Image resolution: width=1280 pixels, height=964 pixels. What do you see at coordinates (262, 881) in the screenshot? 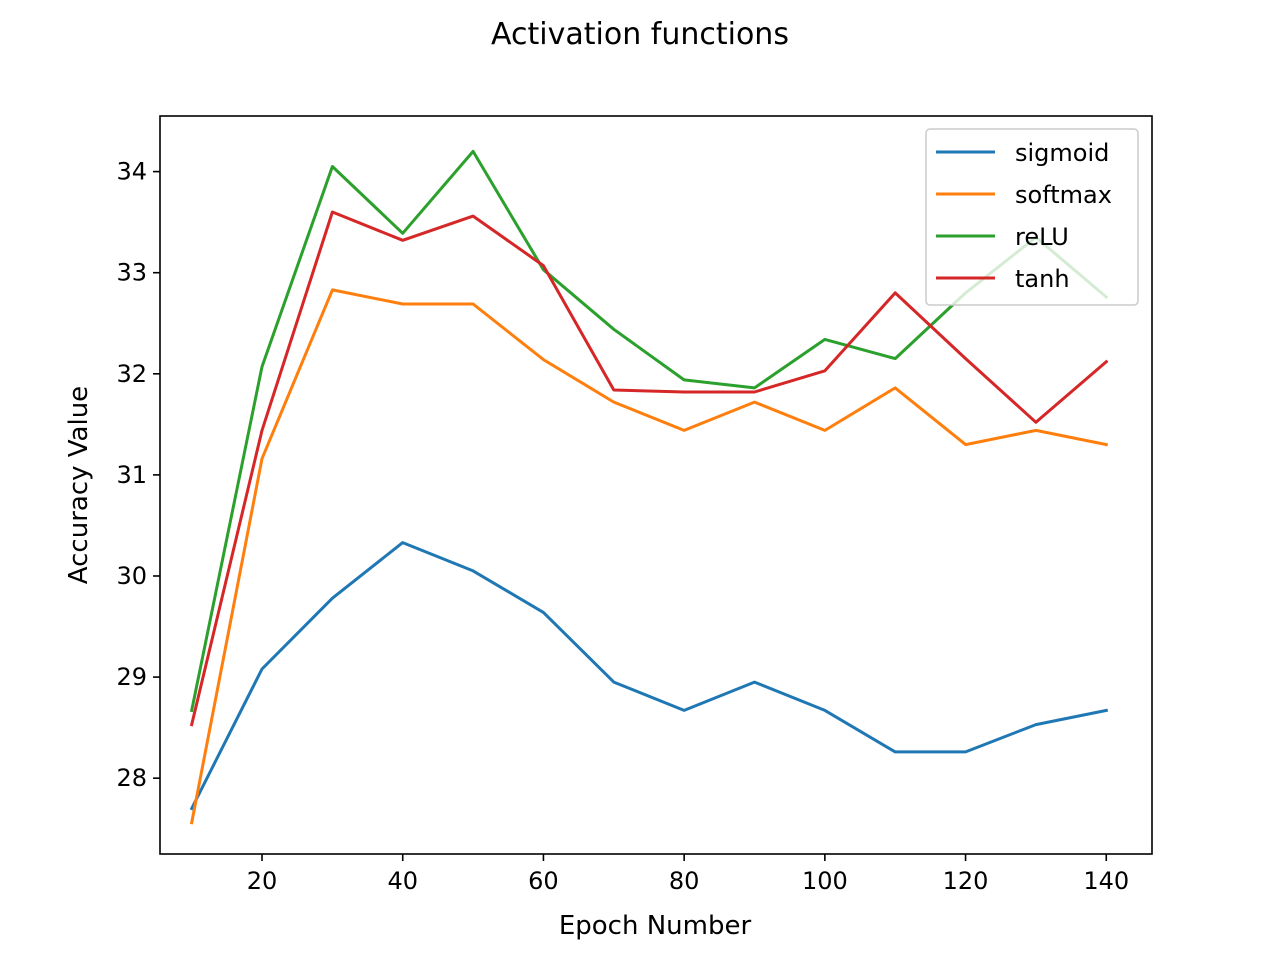
I see `x-tick-label: 20` at bounding box center [262, 881].